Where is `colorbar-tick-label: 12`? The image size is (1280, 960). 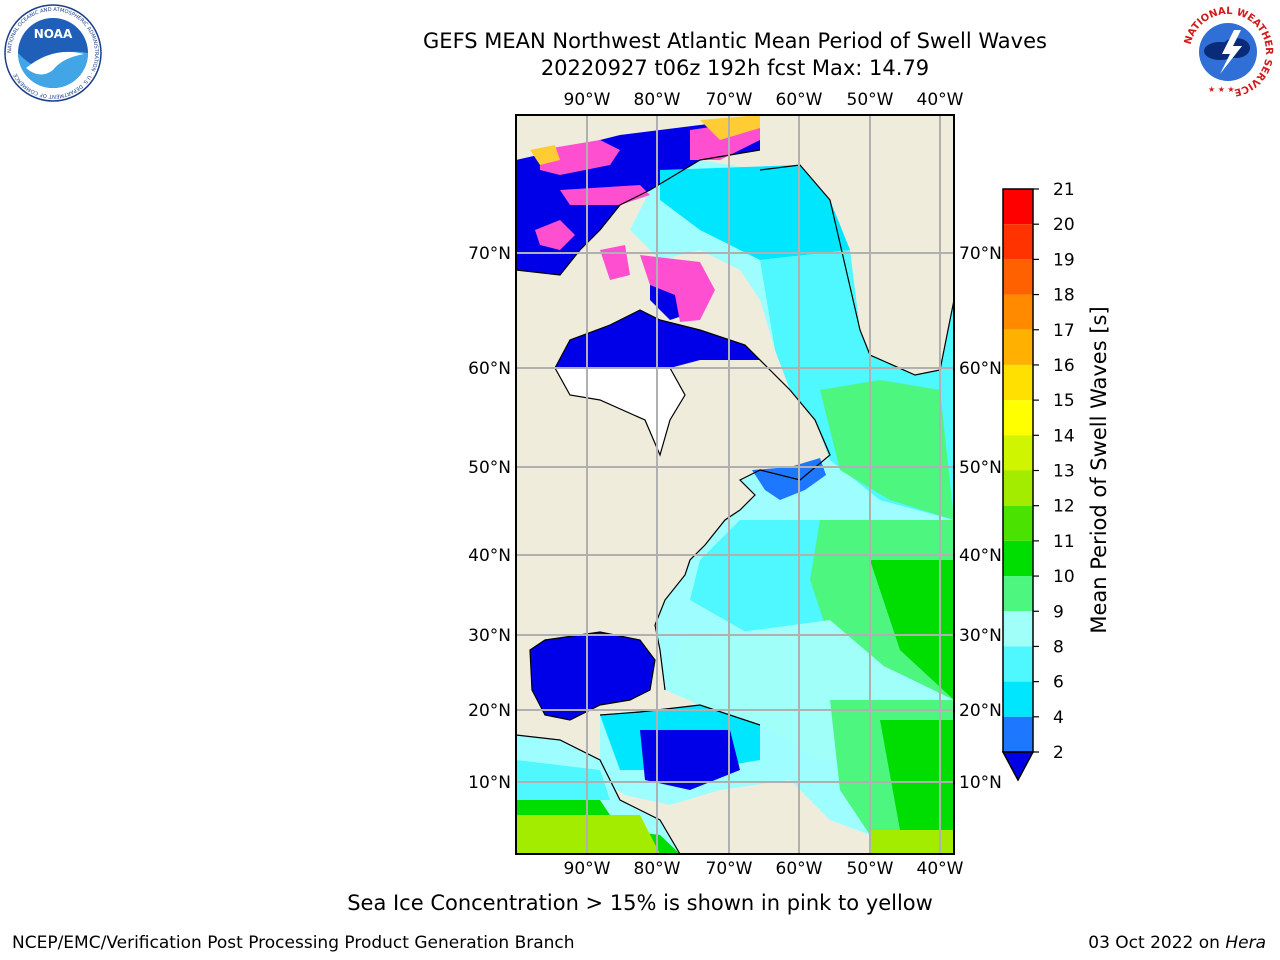 colorbar-tick-label: 12 is located at coordinates (1064, 507).